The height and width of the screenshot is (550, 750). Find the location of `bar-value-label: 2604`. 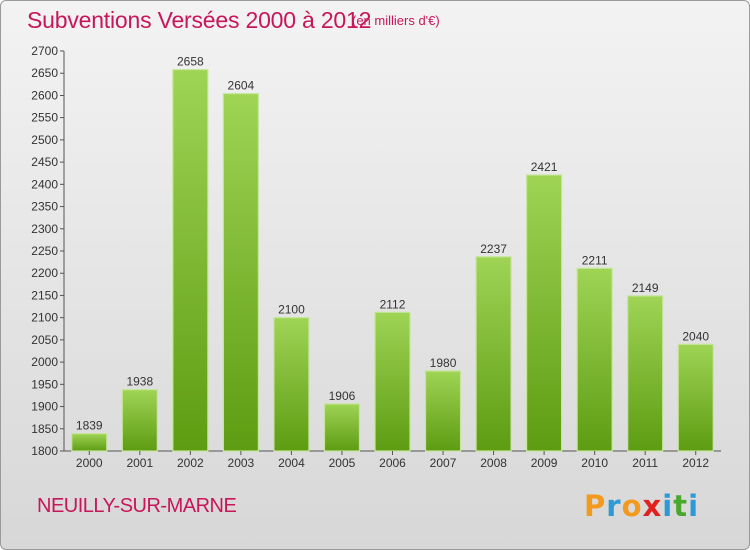

bar-value-label: 2604 is located at coordinates (241, 86).